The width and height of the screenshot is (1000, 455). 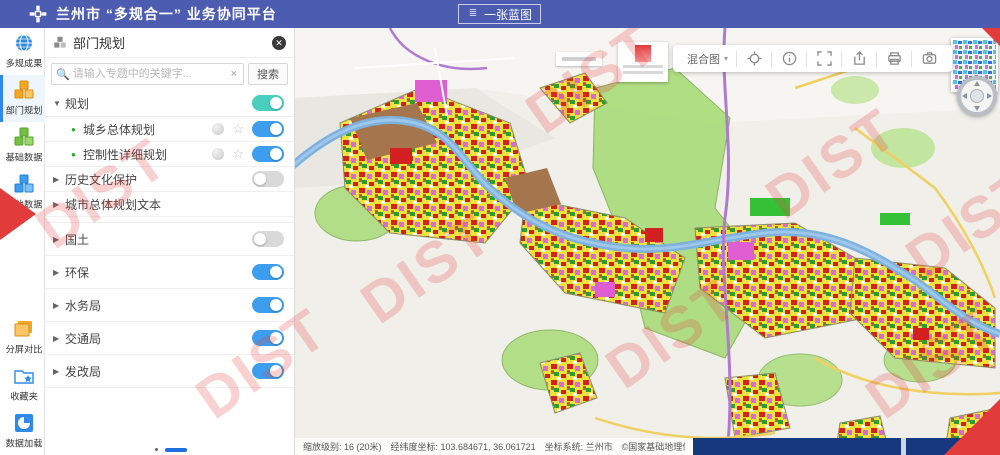 What do you see at coordinates (846, 446) in the screenshot?
I see `status-navy-bar` at bounding box center [846, 446].